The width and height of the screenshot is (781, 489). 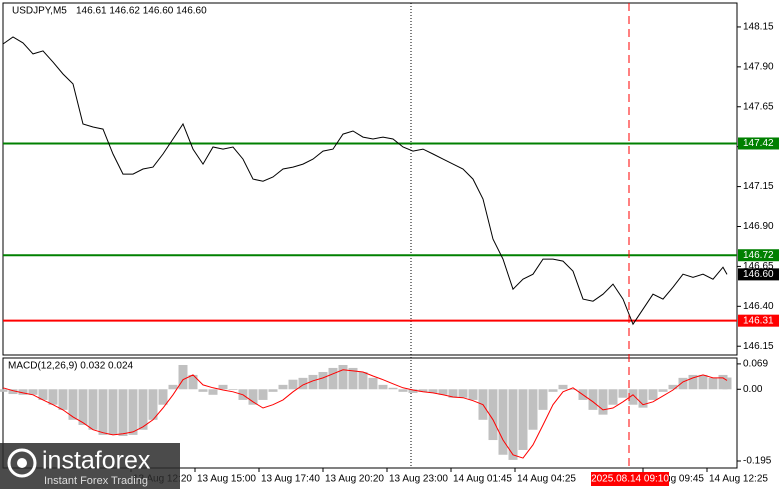 What do you see at coordinates (757, 461) in the screenshot?
I see `y-tick-label: -0.195` at bounding box center [757, 461].